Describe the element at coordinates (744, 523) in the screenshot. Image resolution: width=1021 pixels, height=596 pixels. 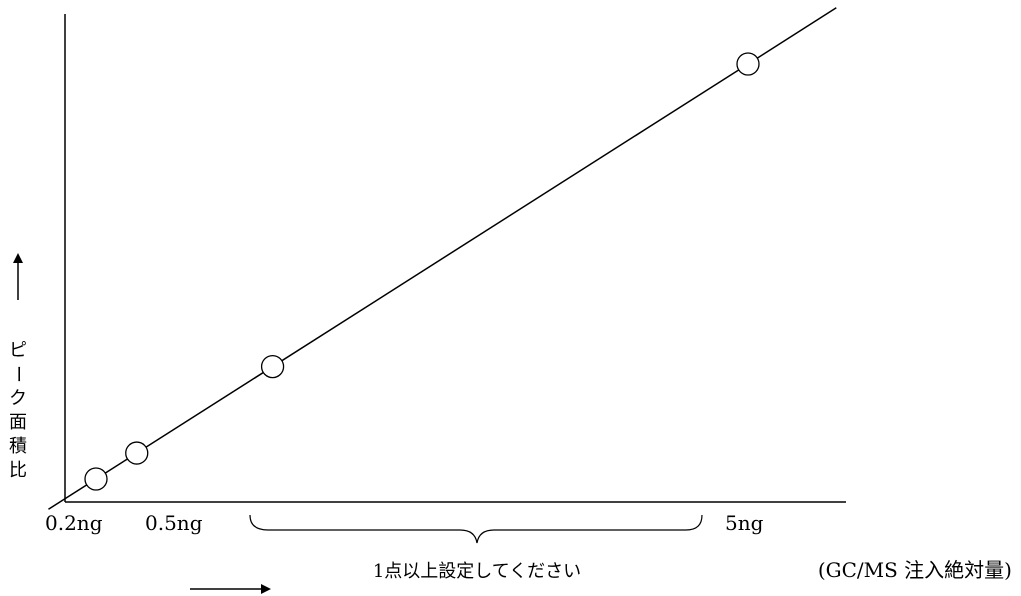
I see `x-tick-label: 5ng` at that location.